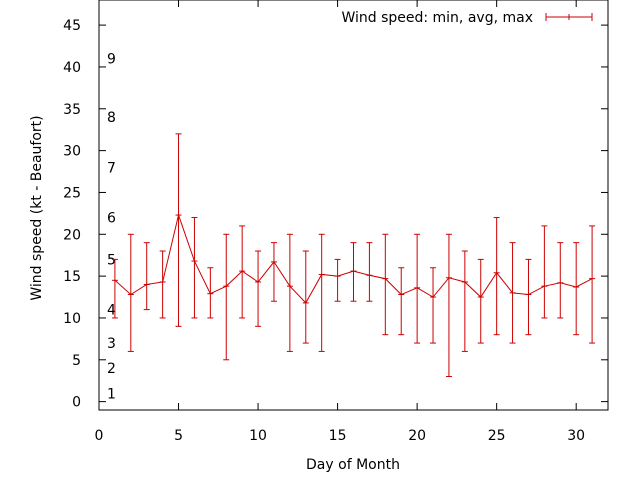 Image resolution: width=640 pixels, height=484 pixels. Describe the element at coordinates (417, 436) in the screenshot. I see `x-tick-label: 20` at that location.